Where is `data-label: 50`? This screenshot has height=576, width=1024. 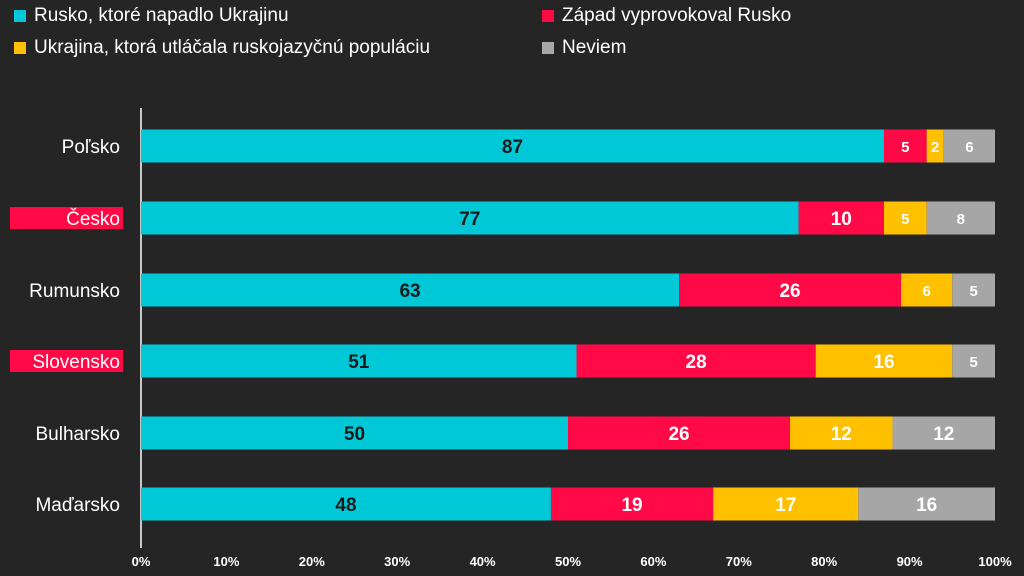
data-label: 50 is located at coordinates (354, 434).